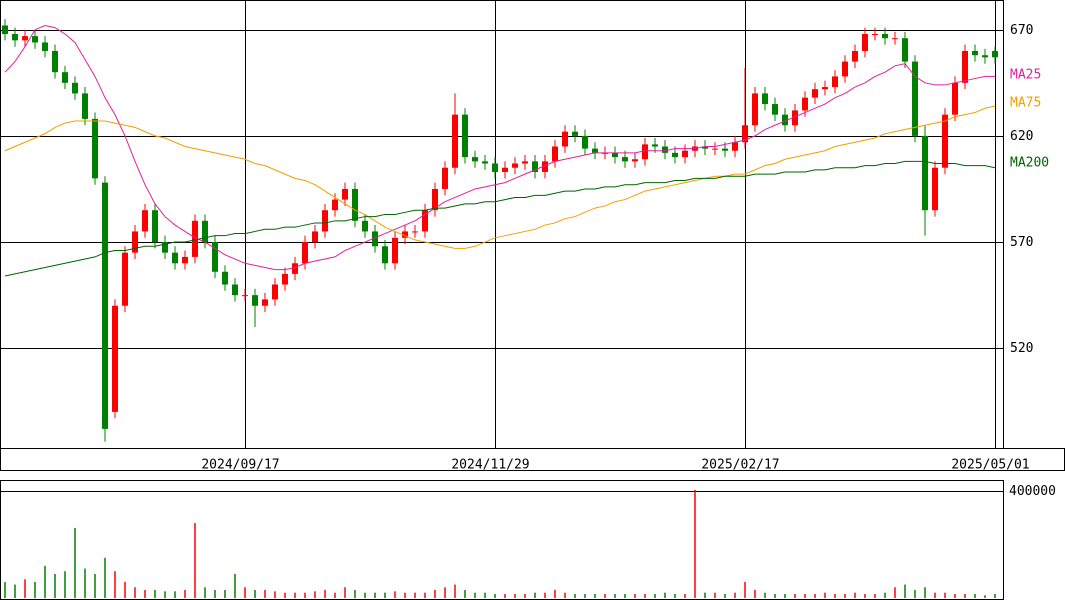 This screenshot has width=1065, height=600. Describe the element at coordinates (1032, 491) in the screenshot. I see `y-tick-label: 400000` at that location.